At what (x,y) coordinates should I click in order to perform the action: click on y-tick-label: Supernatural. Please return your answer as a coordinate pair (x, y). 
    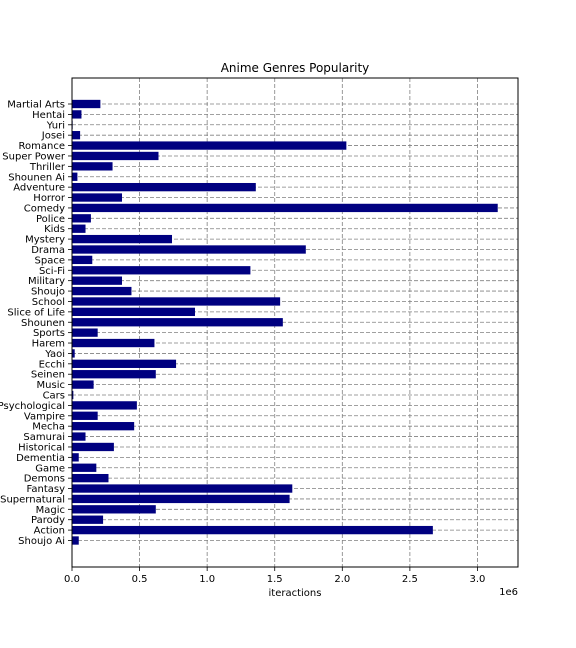
    Looking at the image, I should click on (32, 499).